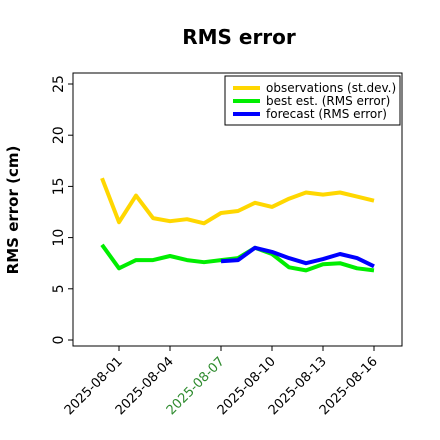 This screenshot has height=440, width=440. I want to click on legend-label: best est. (RMS error), so click(328, 101).